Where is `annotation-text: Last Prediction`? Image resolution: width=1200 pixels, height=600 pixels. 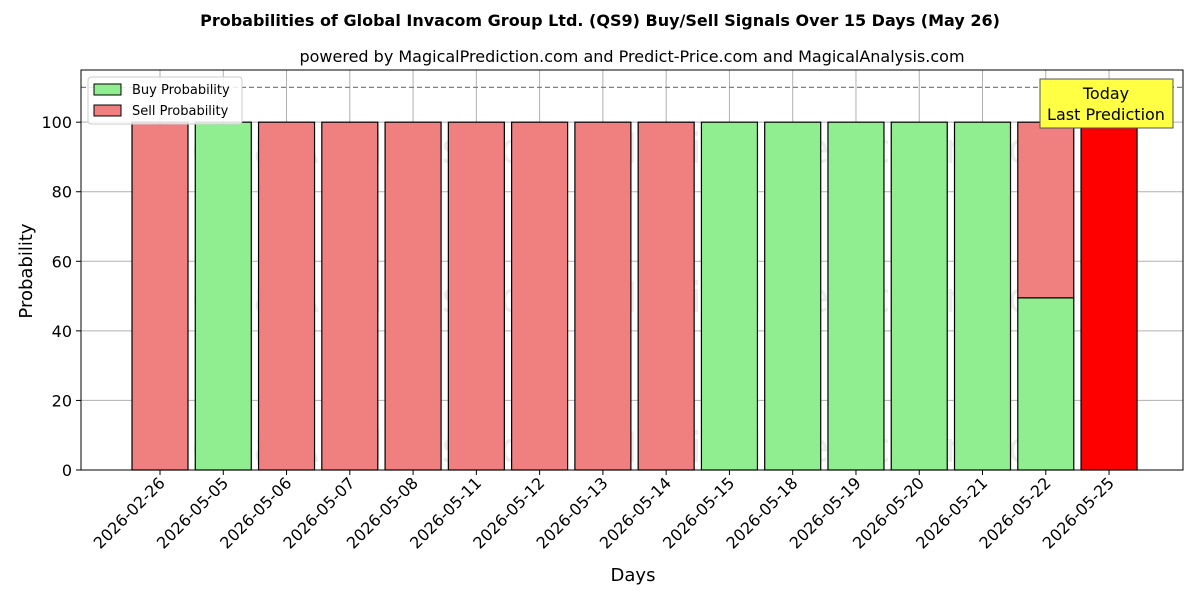
annotation-text: Last Prediction is located at coordinates (1106, 114).